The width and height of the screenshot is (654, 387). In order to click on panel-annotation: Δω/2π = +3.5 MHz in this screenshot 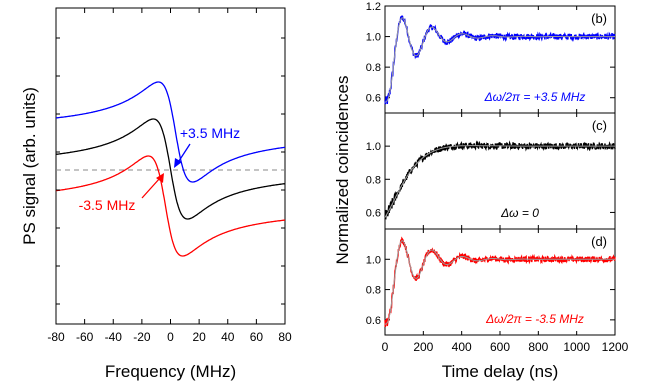, I will do `click(535, 97)`.